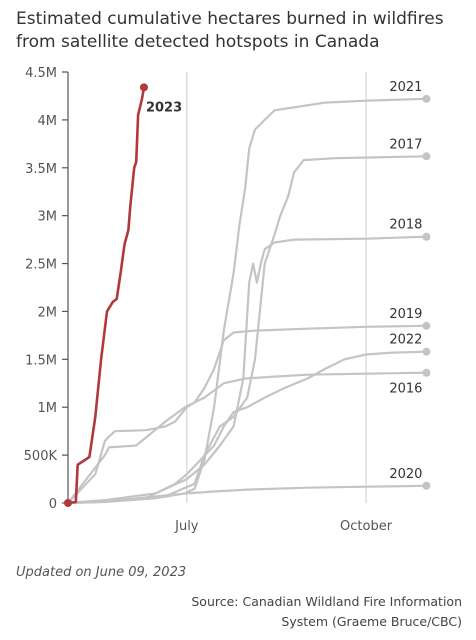 This screenshot has width=476, height=640. I want to click on series-label-2020: 2020, so click(405, 474).